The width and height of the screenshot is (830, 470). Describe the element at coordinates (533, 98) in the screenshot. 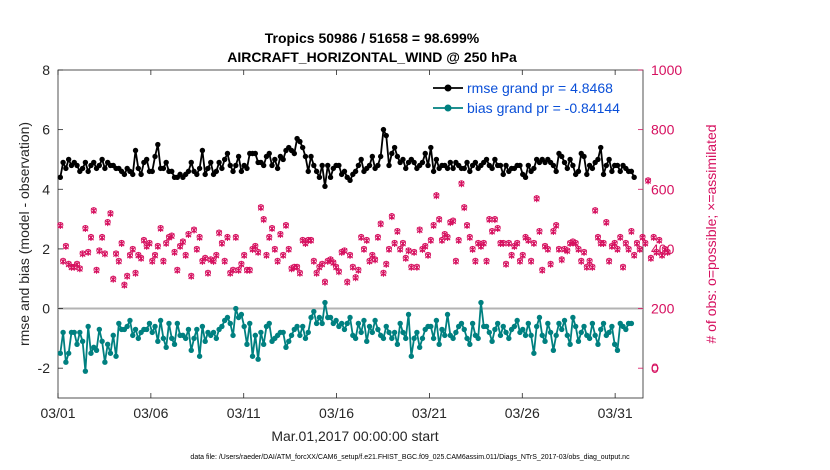

I see `legend-box` at that location.